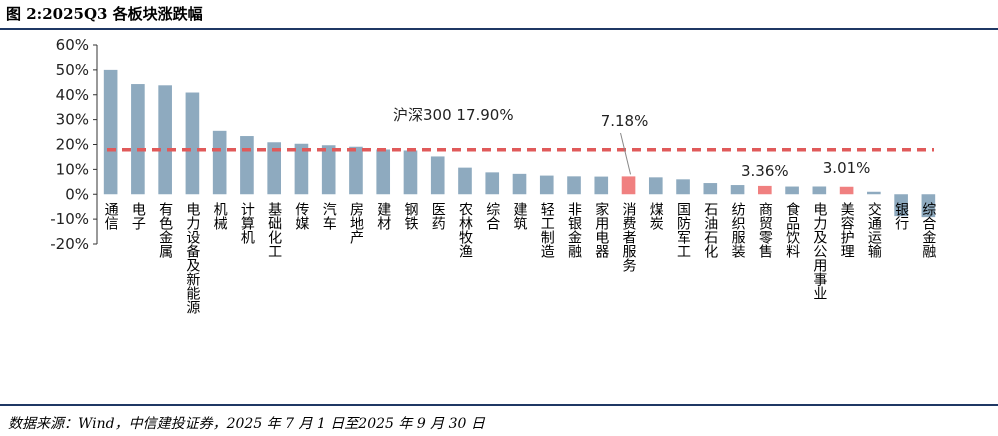 This screenshot has width=998, height=436. I want to click on top-rule, so click(499, 29).